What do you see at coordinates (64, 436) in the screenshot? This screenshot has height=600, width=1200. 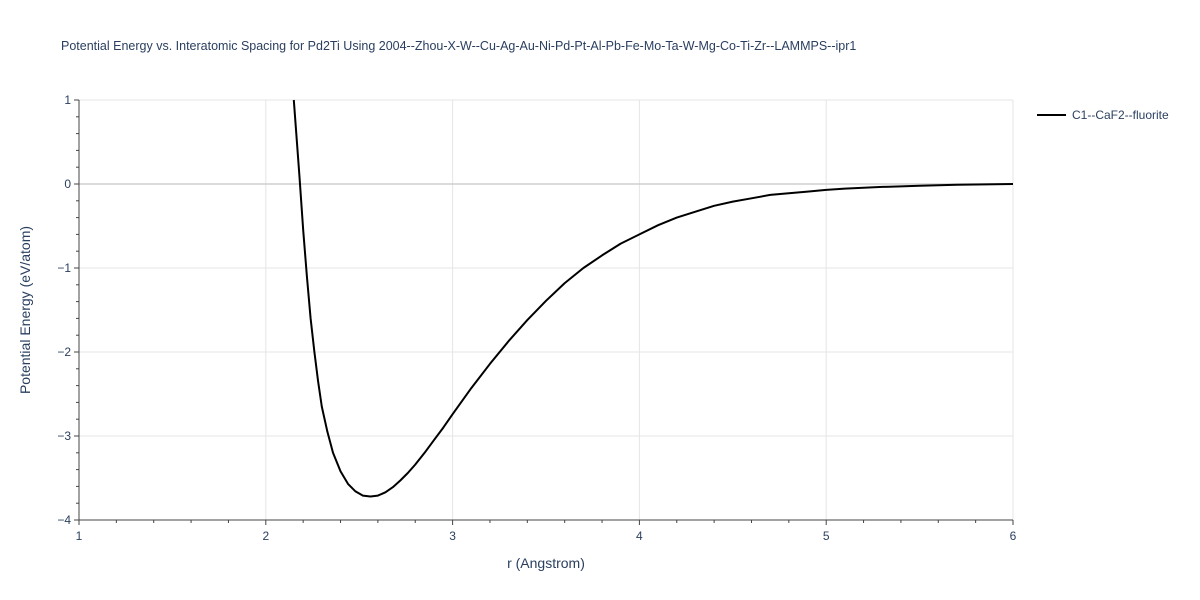 I see `y-tick-label: −3` at bounding box center [64, 436].